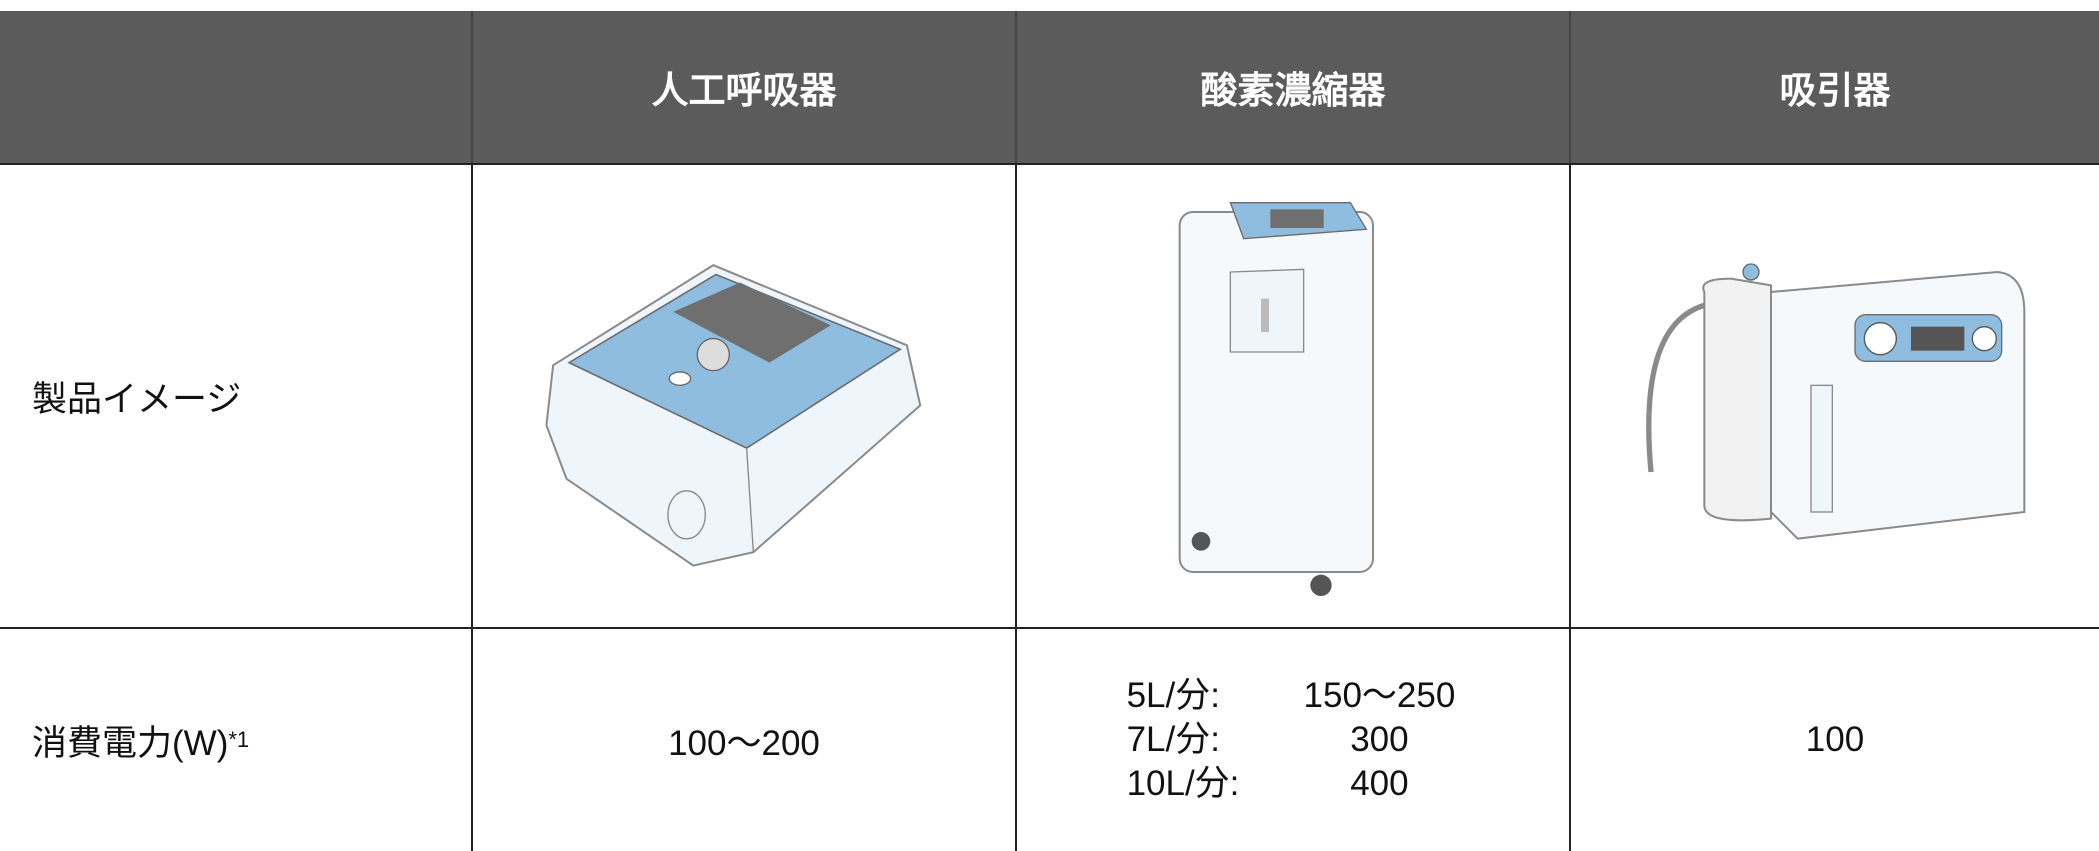  Describe the element at coordinates (1836, 401) in the screenshot. I see `suction-illustration` at that location.